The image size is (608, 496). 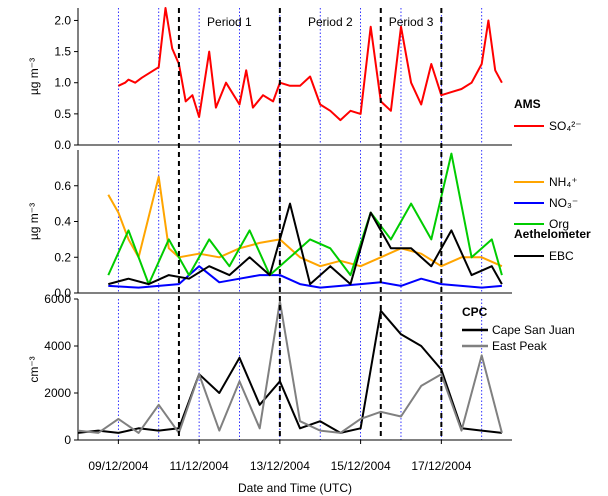 What do you see at coordinates (361, 466) in the screenshot?
I see `x-tick-label: 15/12/2004` at bounding box center [361, 466].